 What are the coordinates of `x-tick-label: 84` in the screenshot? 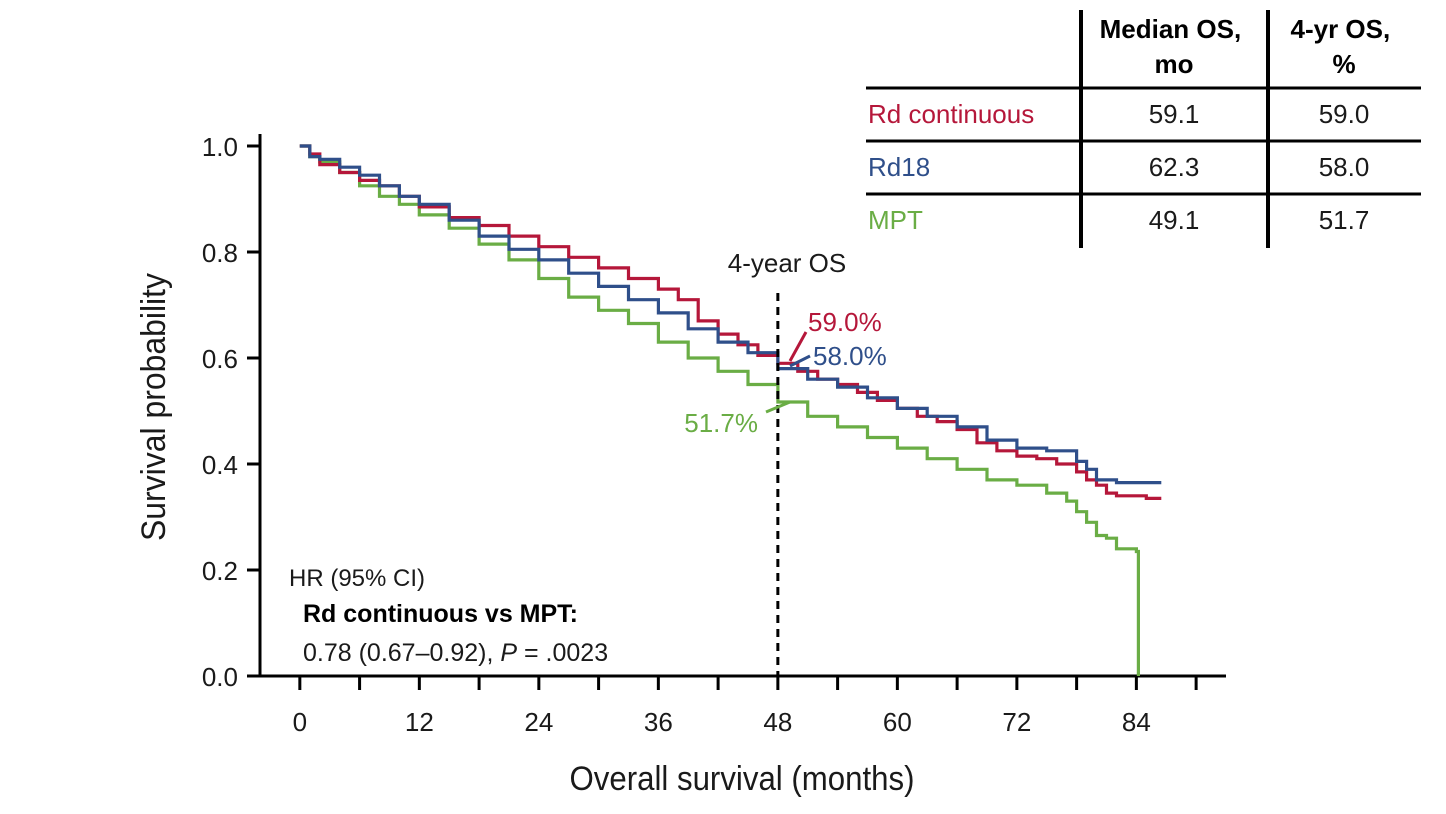 It's located at (1136, 722).